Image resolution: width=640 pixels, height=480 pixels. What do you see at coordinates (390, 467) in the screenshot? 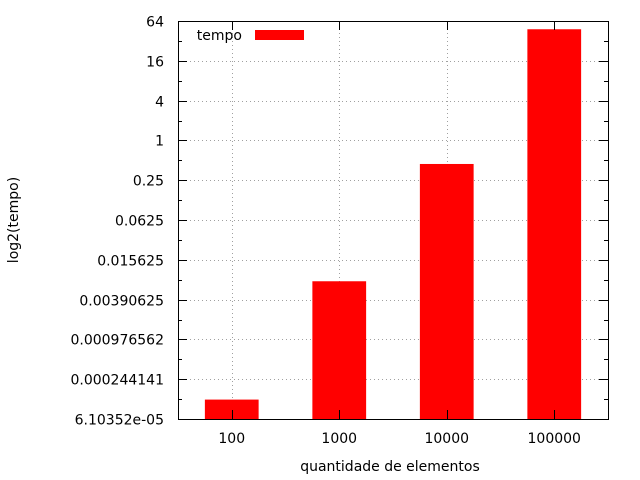
I see `x-axis-label: quantidade de elementos` at bounding box center [390, 467].